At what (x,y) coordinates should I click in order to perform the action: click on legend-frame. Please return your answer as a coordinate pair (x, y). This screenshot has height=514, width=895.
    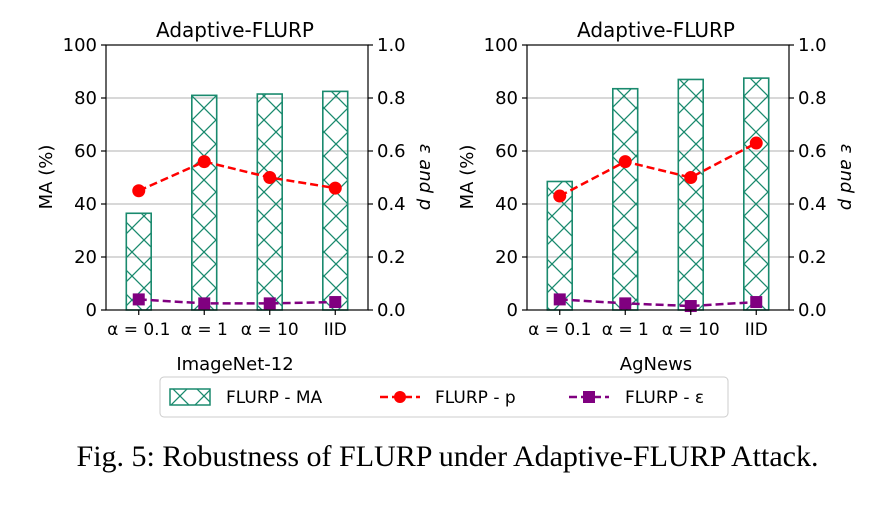
    Looking at the image, I should click on (444, 397).